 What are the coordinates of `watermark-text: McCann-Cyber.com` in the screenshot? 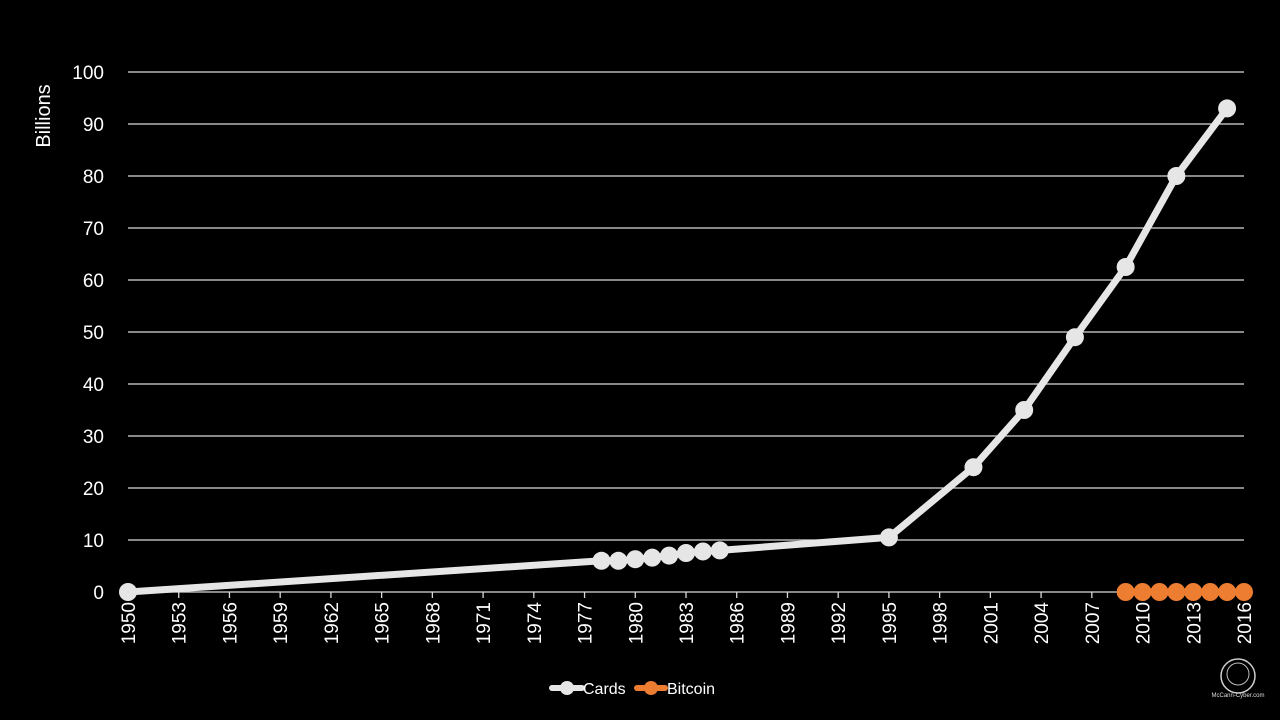 It's located at (1237, 696).